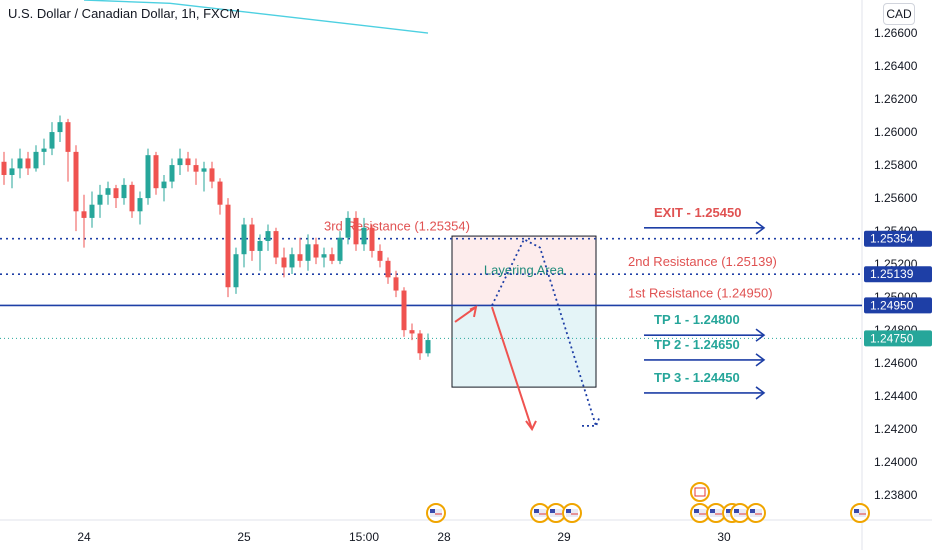 This screenshot has height=555, width=932. What do you see at coordinates (531, 426) in the screenshot?
I see `drop-arrow-head` at bounding box center [531, 426].